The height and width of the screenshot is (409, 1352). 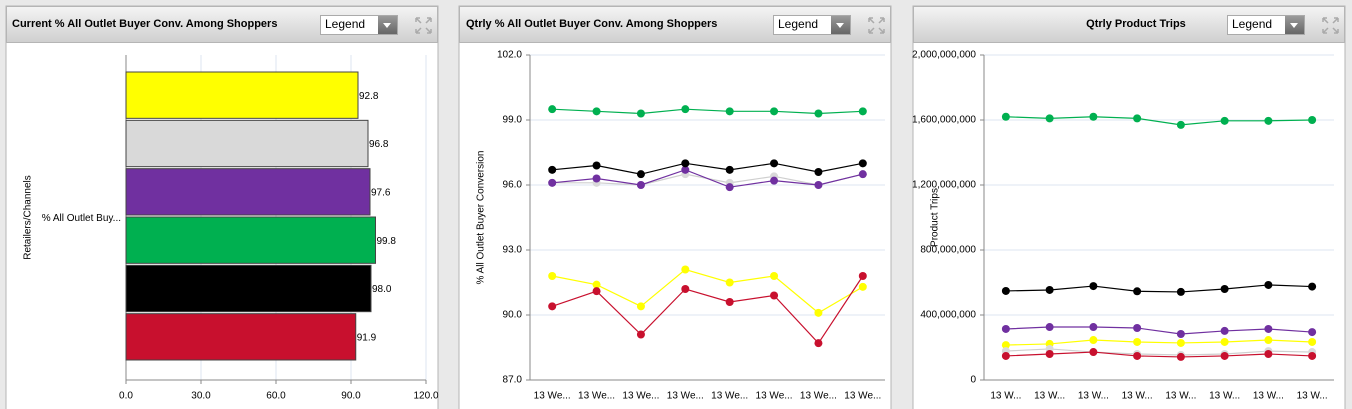 What do you see at coordinates (513, 315) in the screenshot?
I see `y-tick-label: 90.0` at bounding box center [513, 315].